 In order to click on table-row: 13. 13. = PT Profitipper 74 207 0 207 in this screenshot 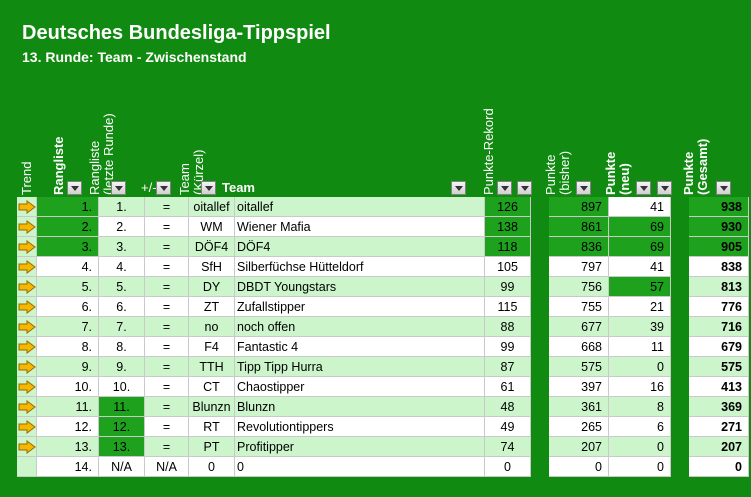, I will do `click(383, 447)`.